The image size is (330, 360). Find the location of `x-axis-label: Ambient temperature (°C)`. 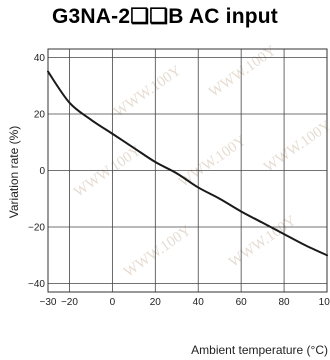

x-axis-label: Ambient temperature (°C) is located at coordinates (259, 350).